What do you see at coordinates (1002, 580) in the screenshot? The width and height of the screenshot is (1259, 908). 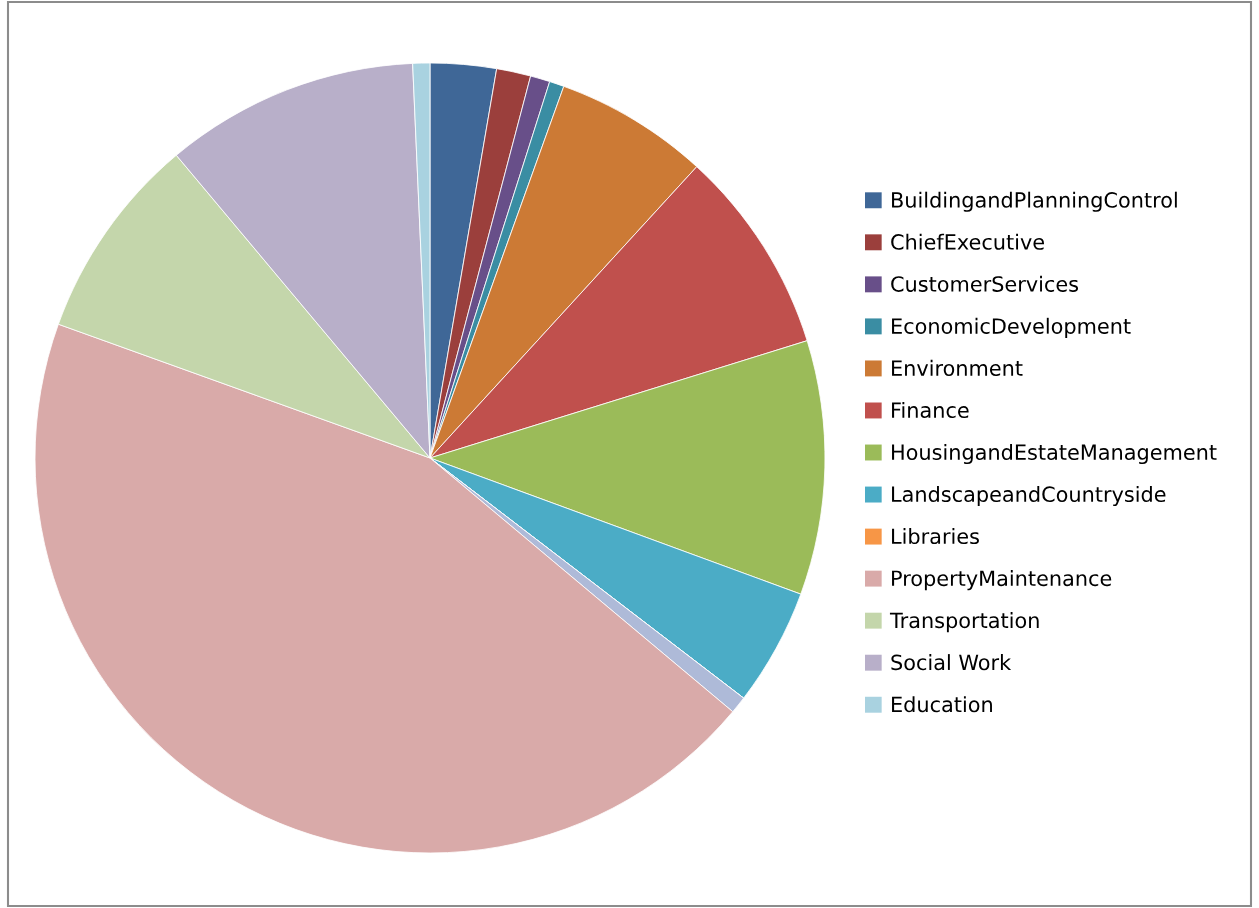 I see `legend-label: PropertyMaintenance` at bounding box center [1002, 580].